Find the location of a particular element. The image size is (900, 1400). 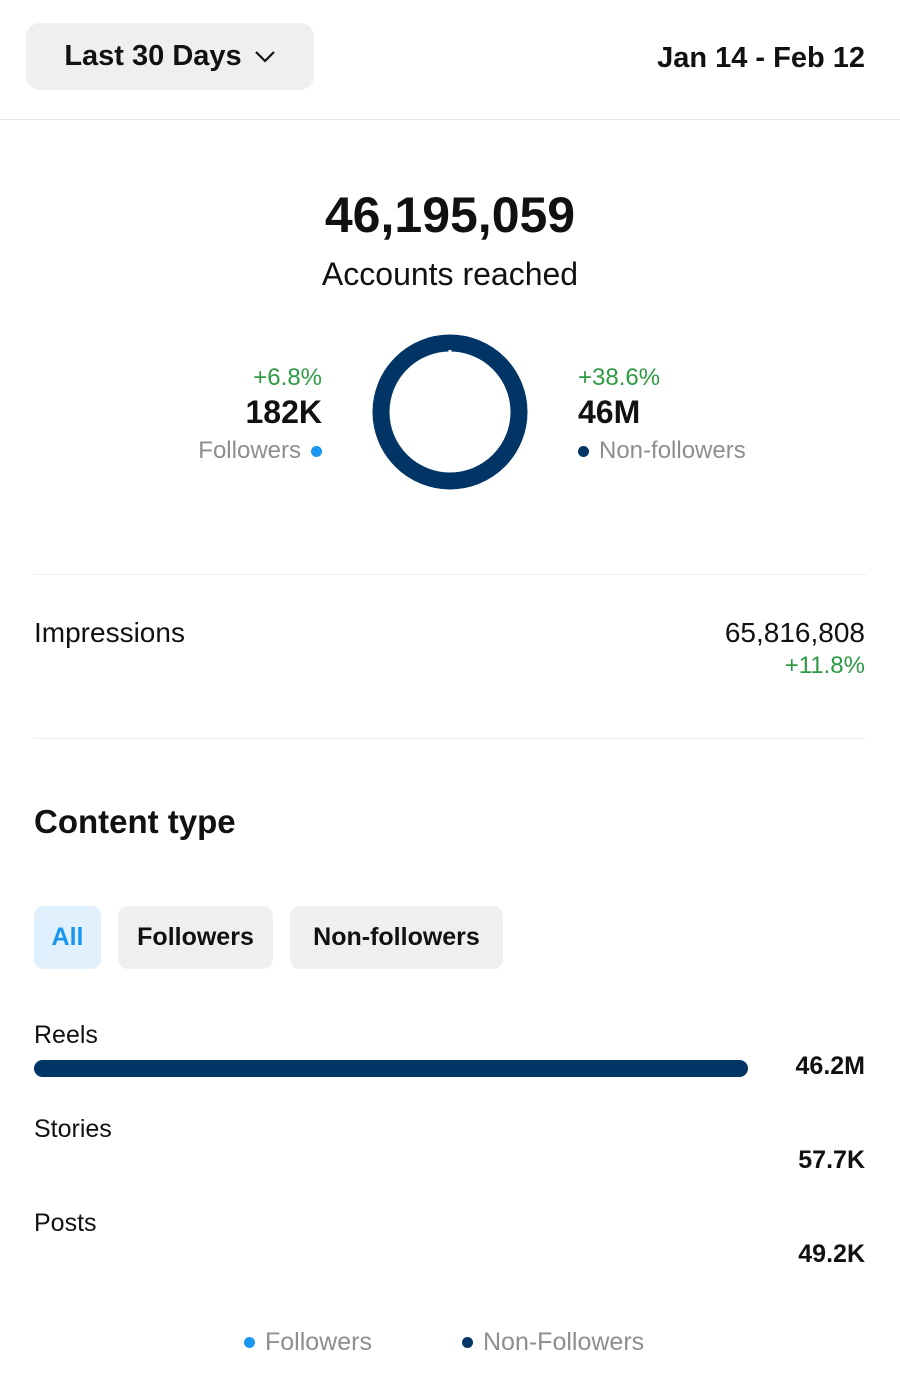

legend-followers-label: Followers is located at coordinates (318, 1342).